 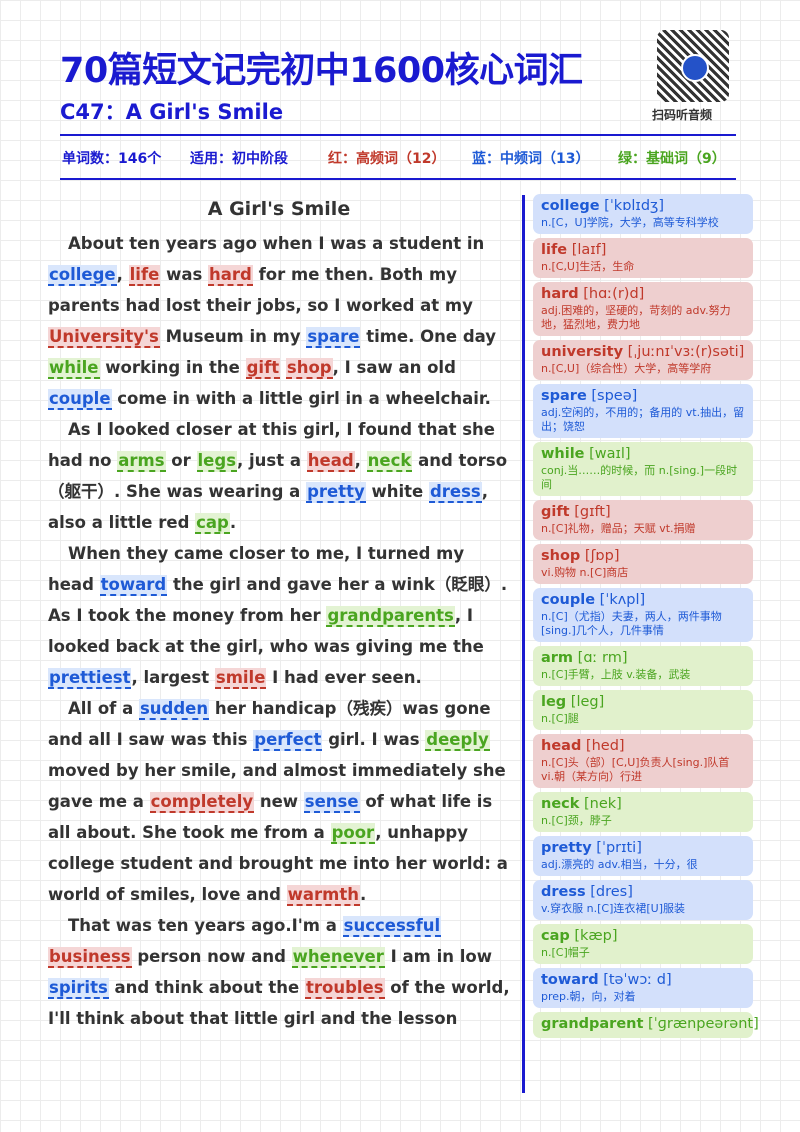 What do you see at coordinates (90, 957) in the screenshot?
I see `vocab-highlight: business` at bounding box center [90, 957].